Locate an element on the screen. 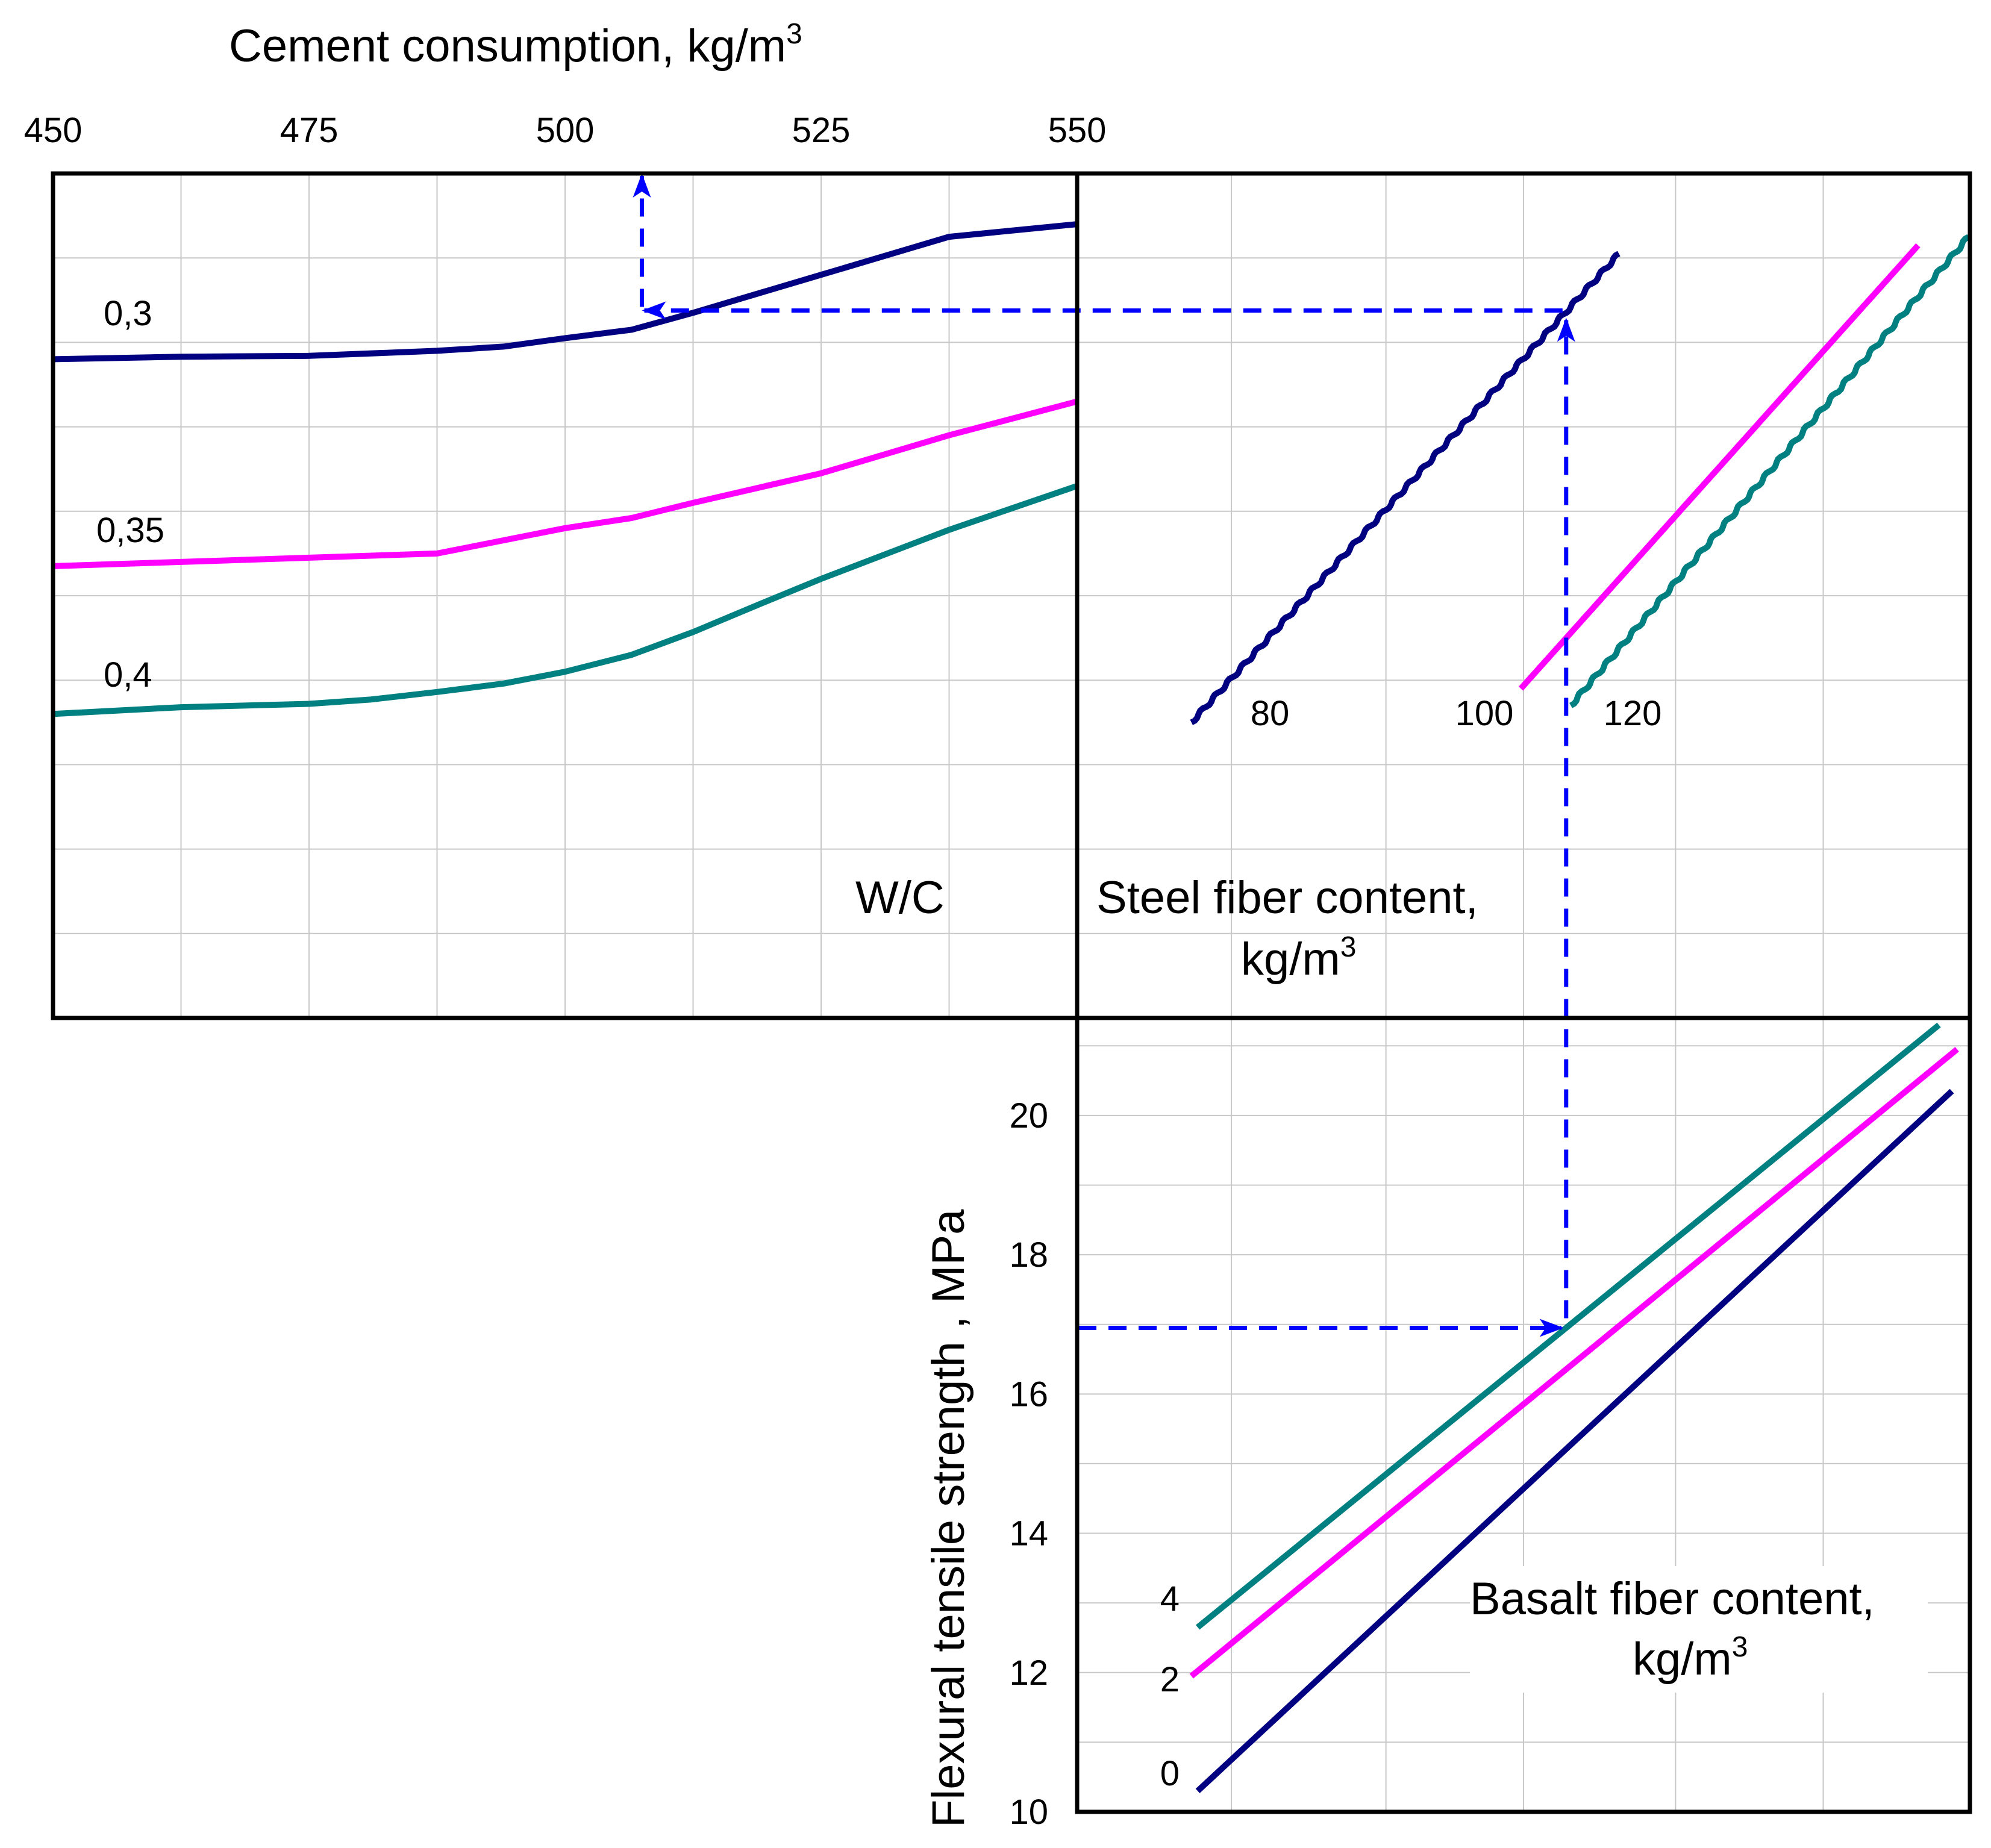  cement-tick-label: 475 is located at coordinates (309, 130).